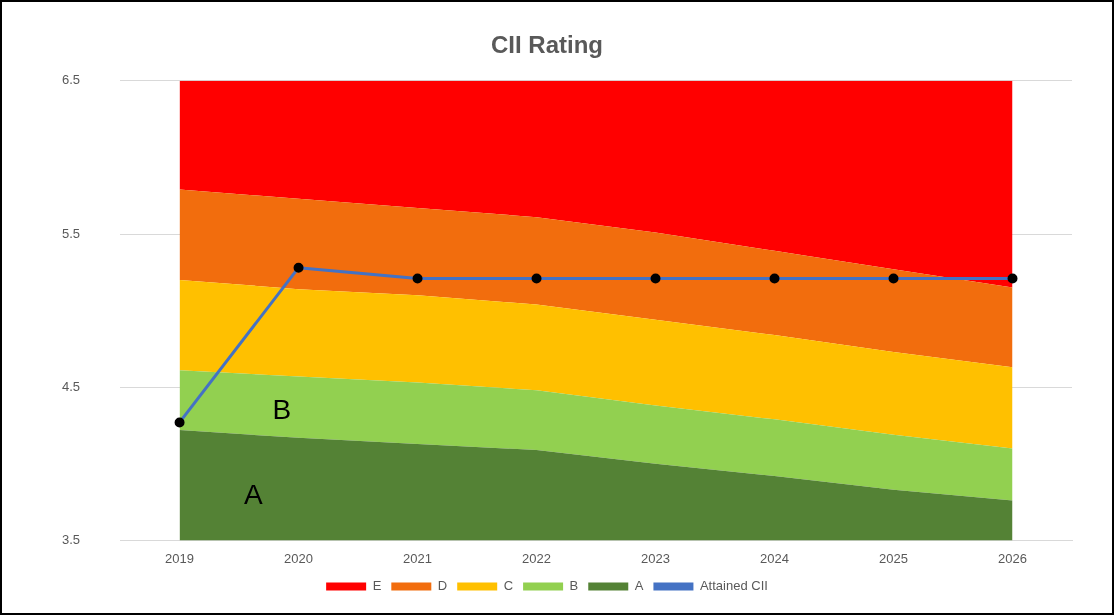 This screenshot has height=615, width=1114. What do you see at coordinates (377, 586) in the screenshot?
I see `legend-label: E` at bounding box center [377, 586].